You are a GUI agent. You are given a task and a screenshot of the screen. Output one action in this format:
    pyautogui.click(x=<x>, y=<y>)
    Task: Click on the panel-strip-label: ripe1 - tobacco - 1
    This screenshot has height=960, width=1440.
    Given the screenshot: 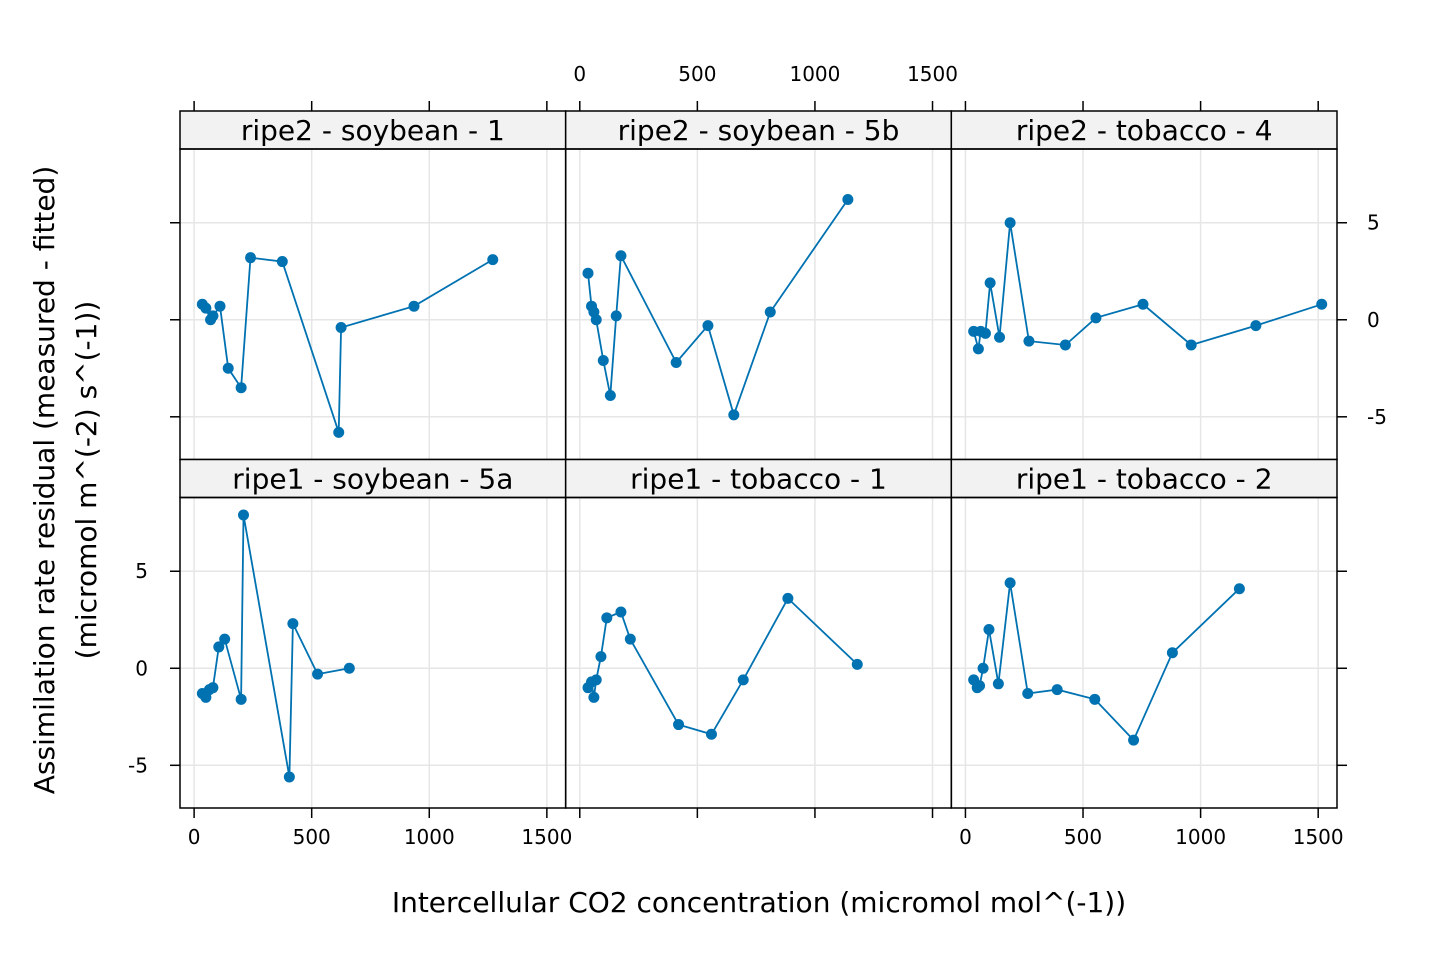 What is the action you would take?
    pyautogui.click(x=758, y=479)
    